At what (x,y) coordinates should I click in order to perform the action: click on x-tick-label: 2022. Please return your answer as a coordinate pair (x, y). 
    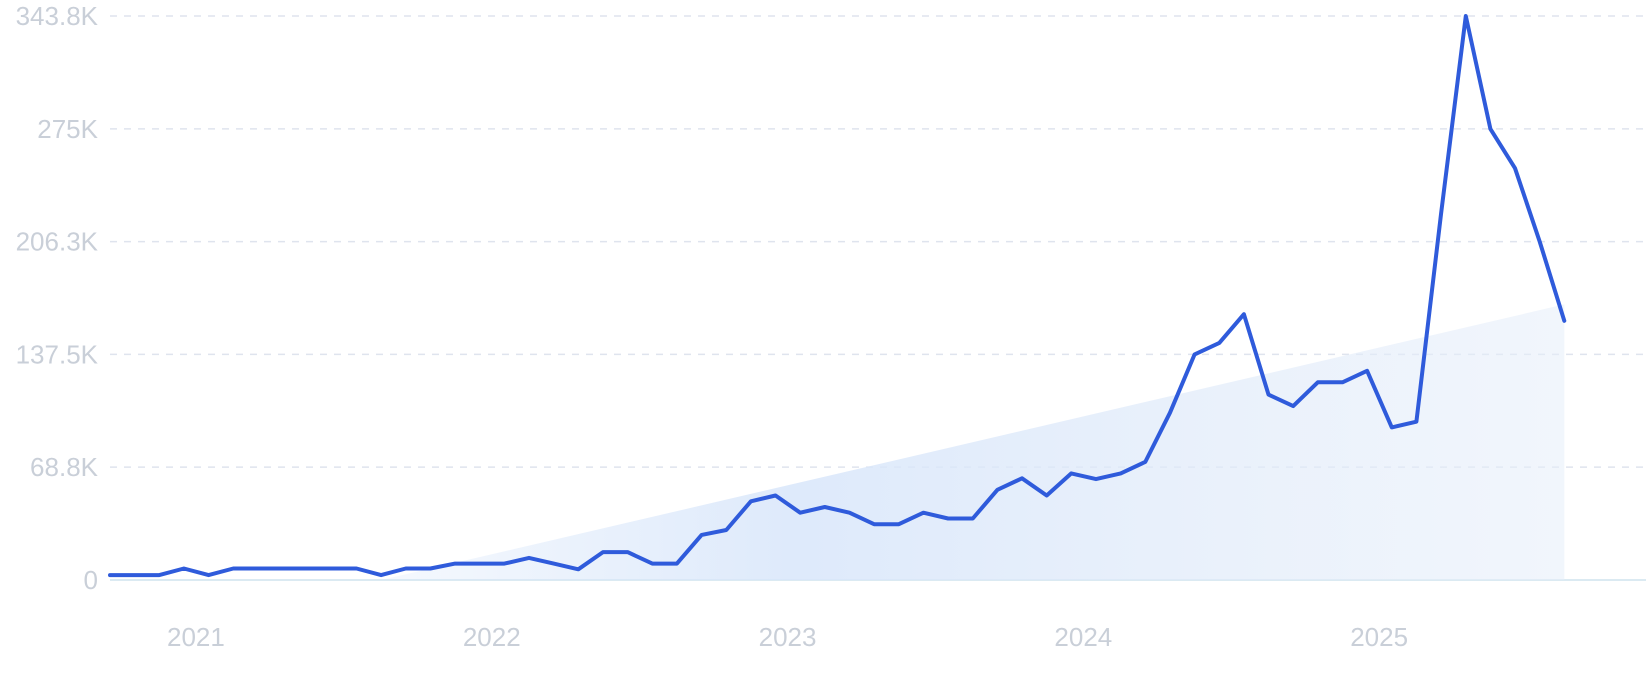
    Looking at the image, I should click on (492, 637).